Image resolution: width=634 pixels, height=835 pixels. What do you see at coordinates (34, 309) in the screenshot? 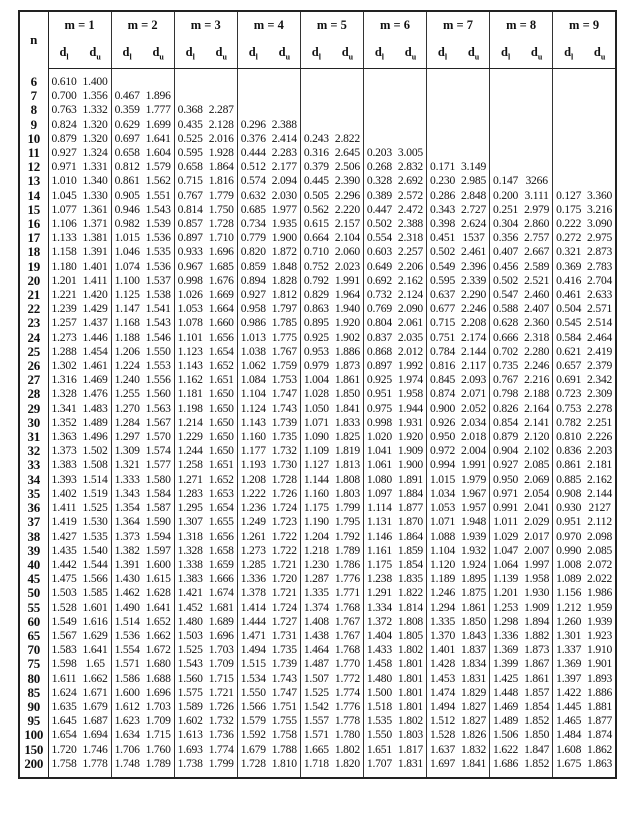
I see `sample-size-cell: 22` at bounding box center [34, 309].